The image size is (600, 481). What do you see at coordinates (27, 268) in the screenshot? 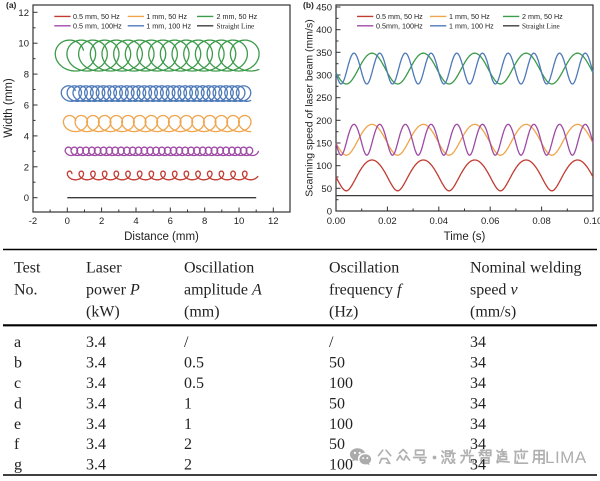
I see `svg-text: Test` at bounding box center [27, 268].